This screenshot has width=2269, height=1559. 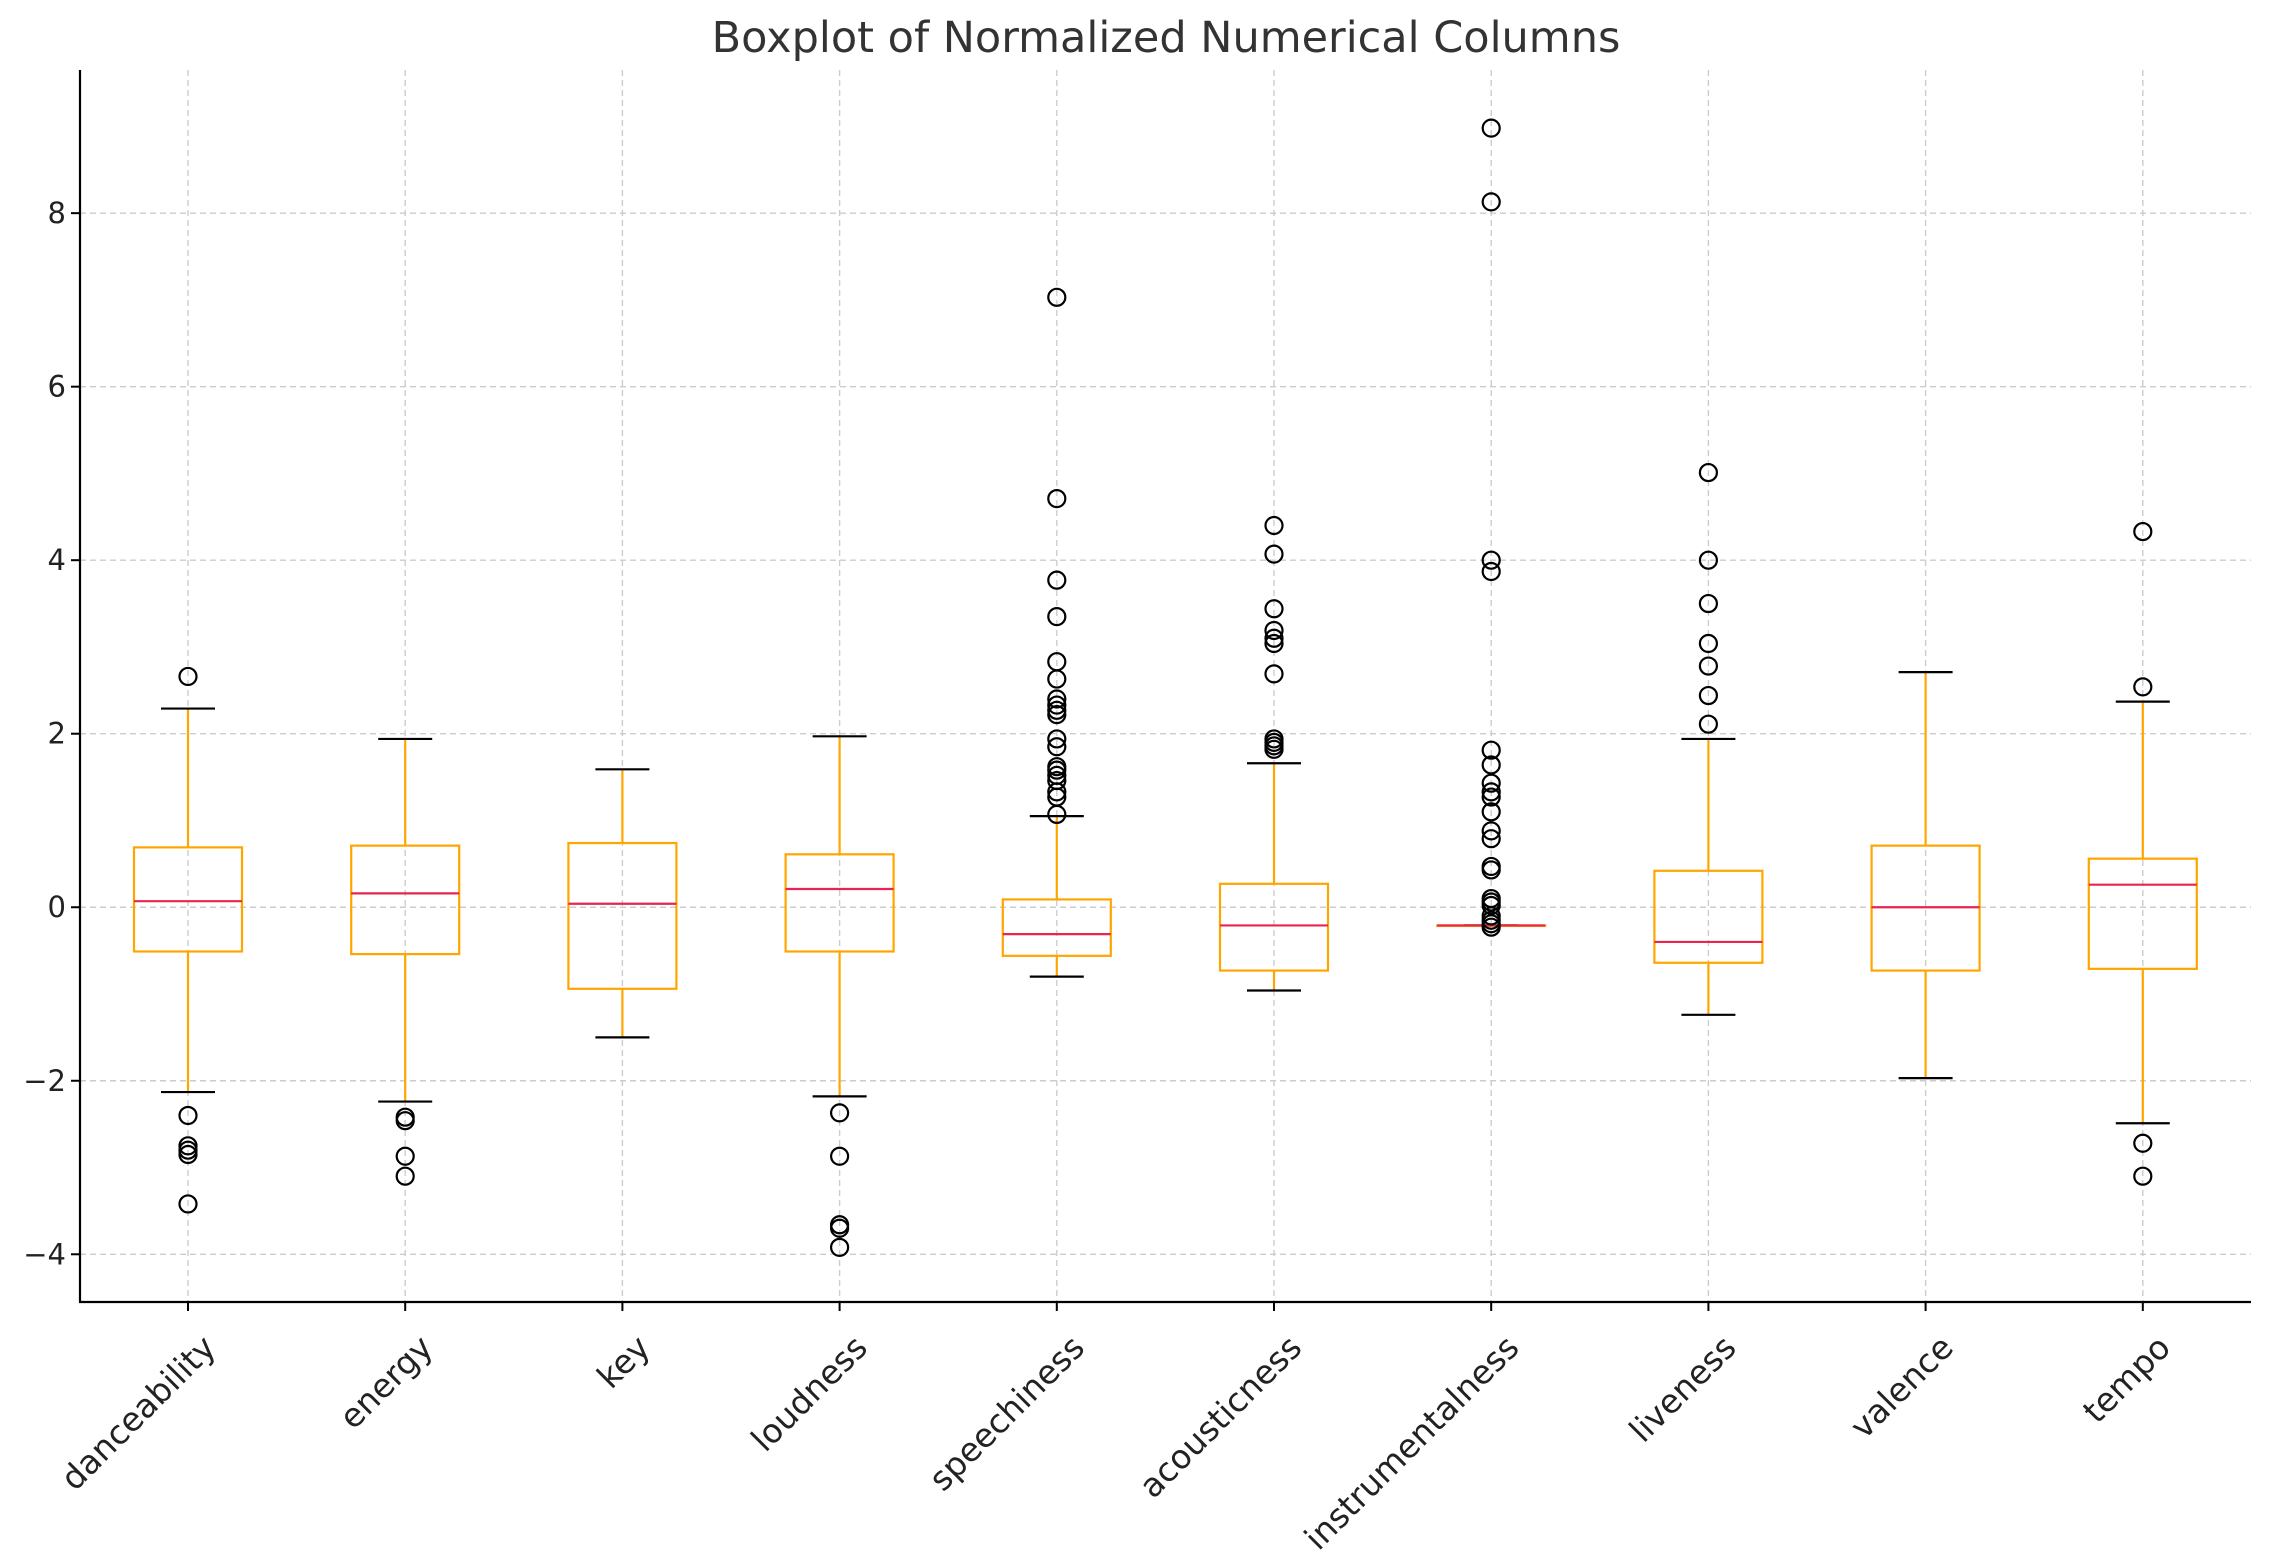 What do you see at coordinates (1006, 1413) in the screenshot?
I see `x-tick-label: speechiness` at bounding box center [1006, 1413].